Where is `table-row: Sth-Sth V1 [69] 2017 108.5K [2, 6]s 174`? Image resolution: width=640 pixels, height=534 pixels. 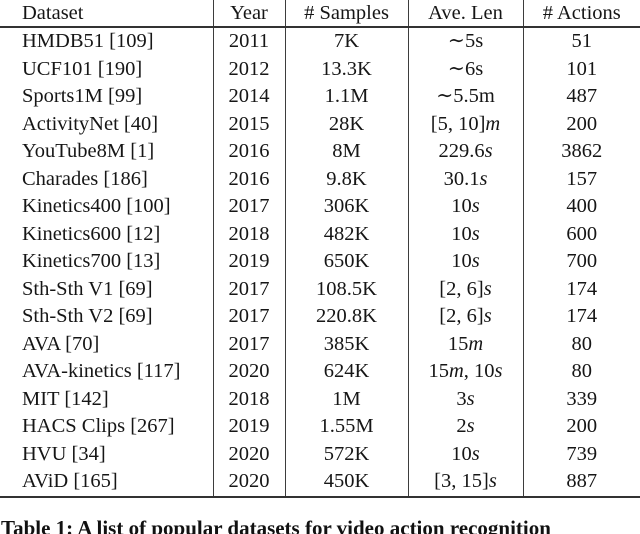
table-row: Sth-Sth V1 [69] 2017 108.5K [2, 6]s 174 is located at coordinates (320, 289).